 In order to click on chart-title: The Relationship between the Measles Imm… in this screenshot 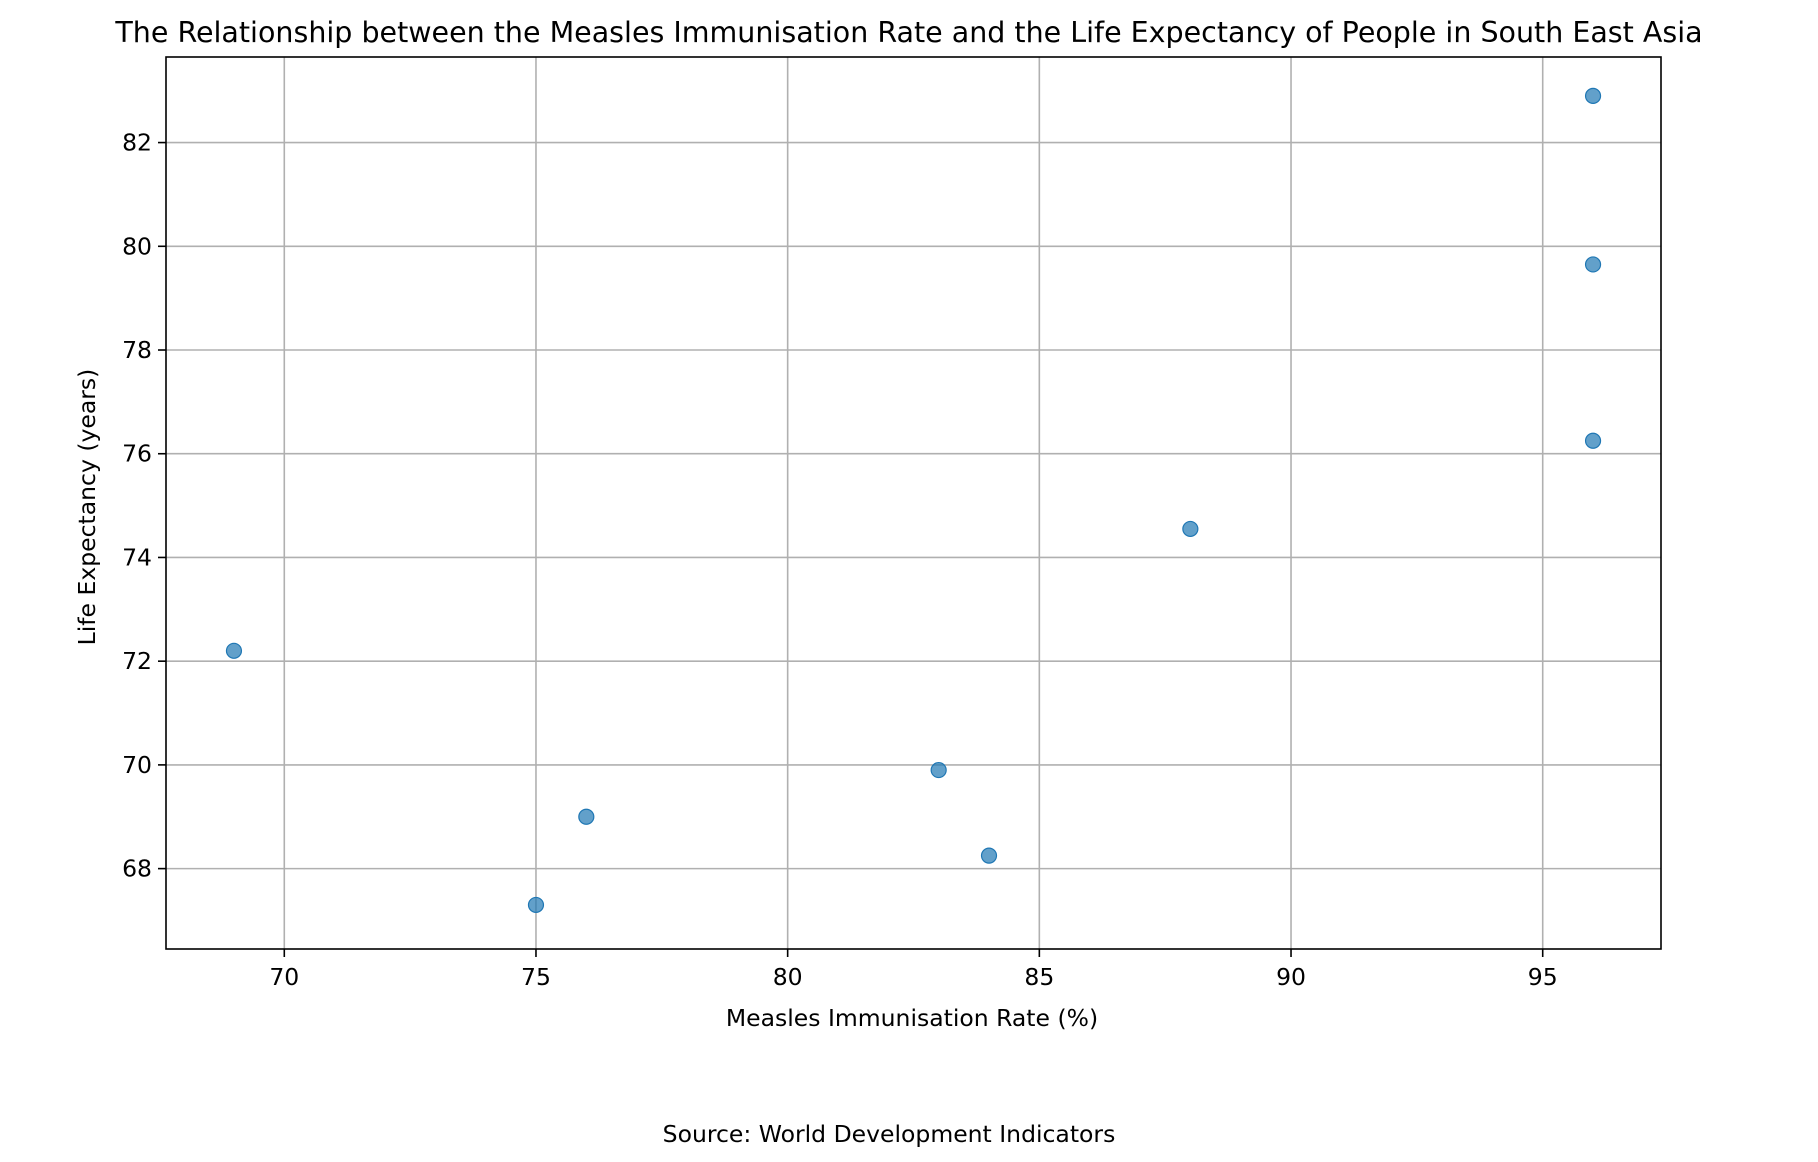, I will do `click(908, 32)`.